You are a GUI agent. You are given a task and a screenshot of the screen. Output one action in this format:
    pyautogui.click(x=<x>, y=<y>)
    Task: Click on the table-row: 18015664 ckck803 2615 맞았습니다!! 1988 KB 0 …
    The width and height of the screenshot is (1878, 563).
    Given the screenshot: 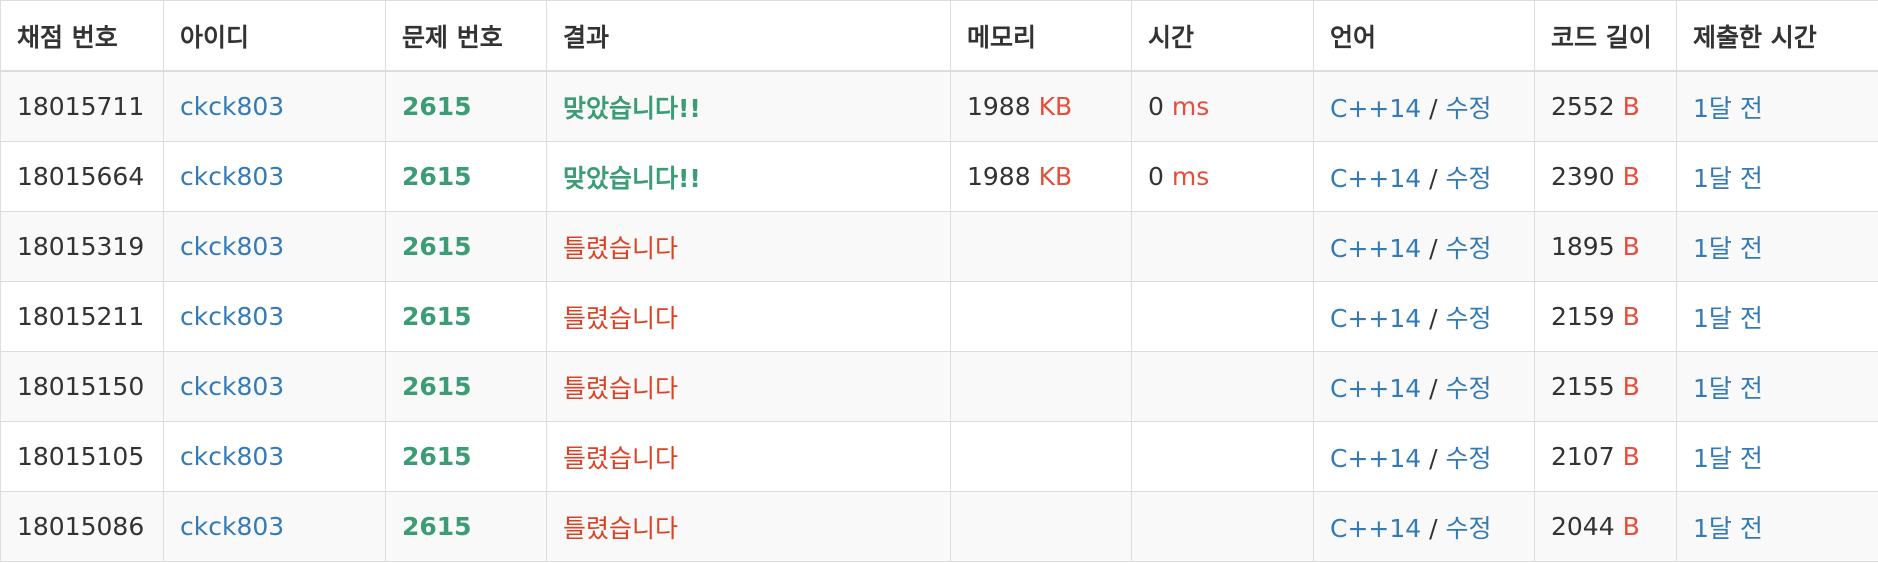 What is the action you would take?
    pyautogui.click(x=939, y=176)
    